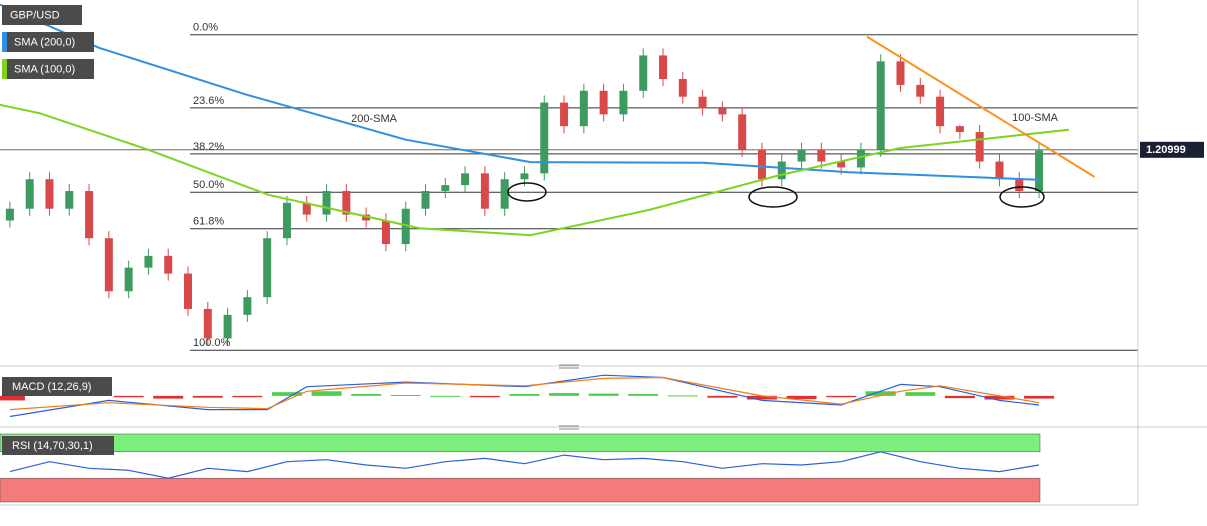 This screenshot has height=526, width=1207. I want to click on overbought-band, so click(520, 443).